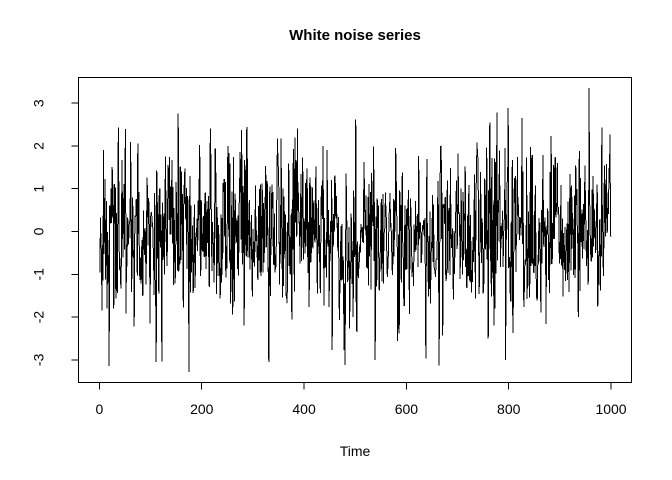 This screenshot has height=480, width=672. What do you see at coordinates (39, 103) in the screenshot?
I see `y-tick-label: 3` at bounding box center [39, 103].